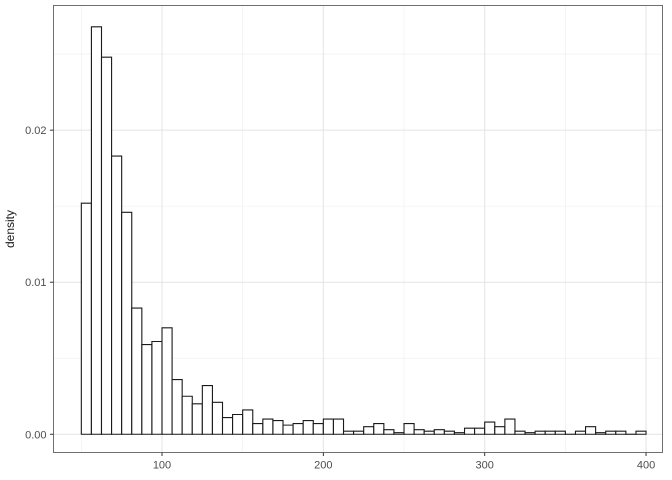  Describe the element at coordinates (35, 283) in the screenshot. I see `y-tick-label: 0.01` at that location.